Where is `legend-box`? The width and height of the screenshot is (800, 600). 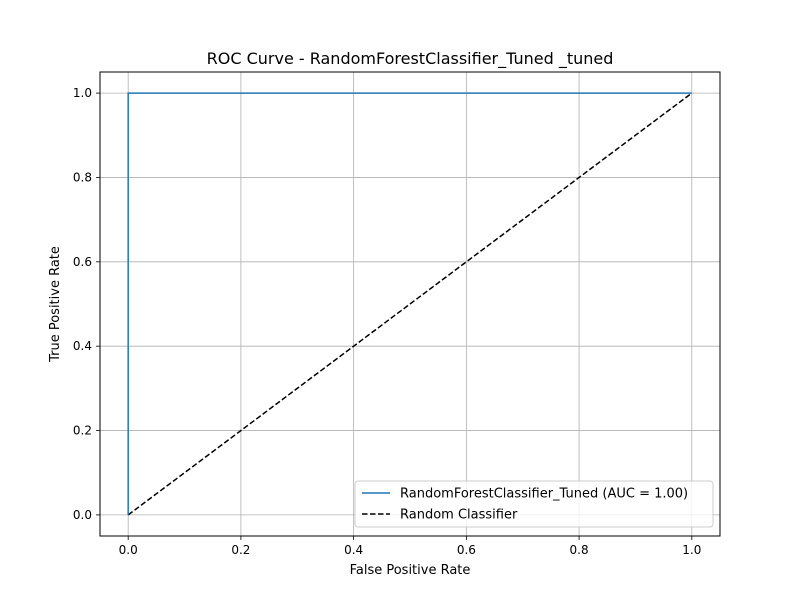
legend-box is located at coordinates (534, 504).